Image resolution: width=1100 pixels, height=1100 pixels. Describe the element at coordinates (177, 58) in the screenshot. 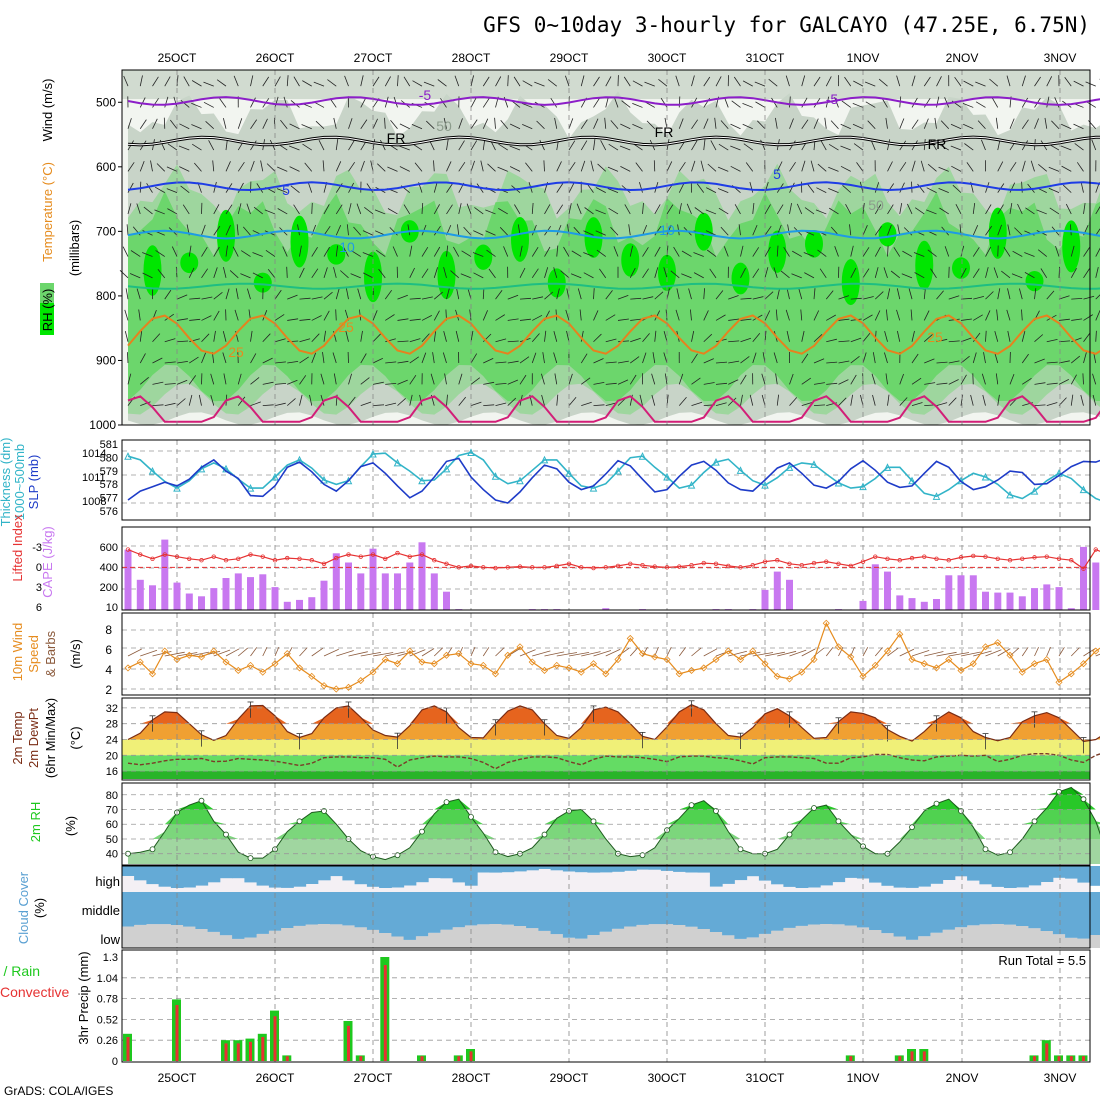

I see `top-date-tick: 25OCT` at that location.